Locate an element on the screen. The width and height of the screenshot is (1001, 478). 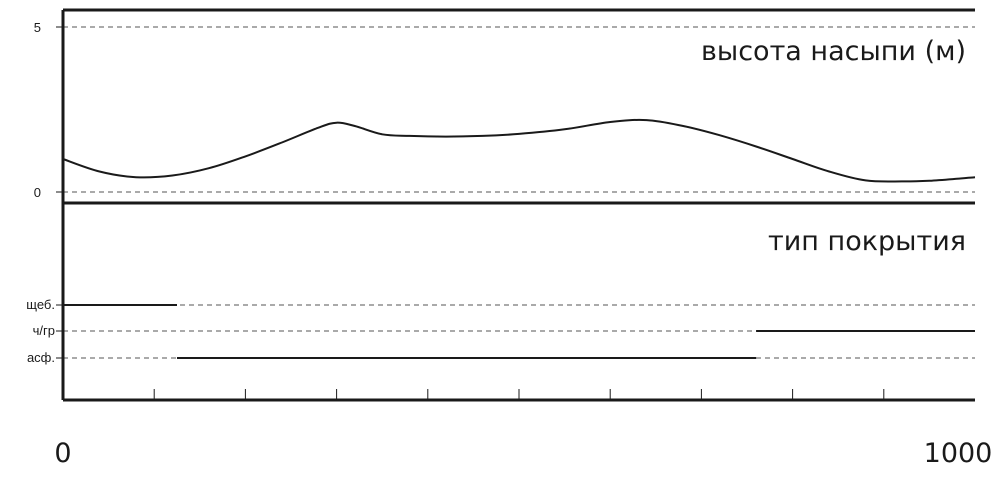
x-axis-ticks is located at coordinates (519, 394).